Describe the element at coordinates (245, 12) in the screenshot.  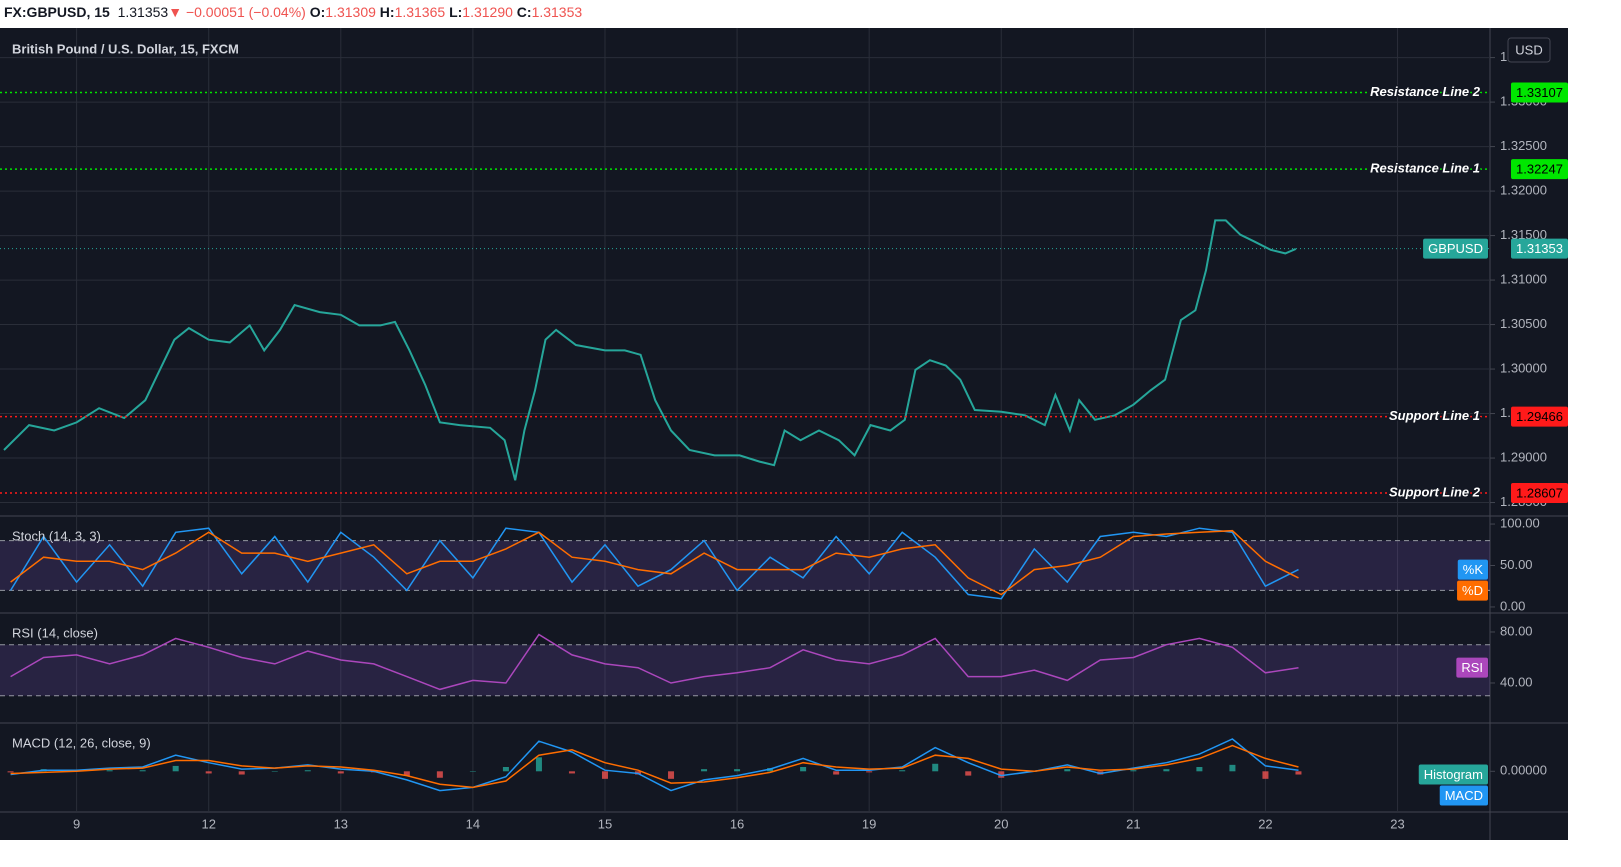
I see `price-change: −0.00051 (−0.04%)` at that location.